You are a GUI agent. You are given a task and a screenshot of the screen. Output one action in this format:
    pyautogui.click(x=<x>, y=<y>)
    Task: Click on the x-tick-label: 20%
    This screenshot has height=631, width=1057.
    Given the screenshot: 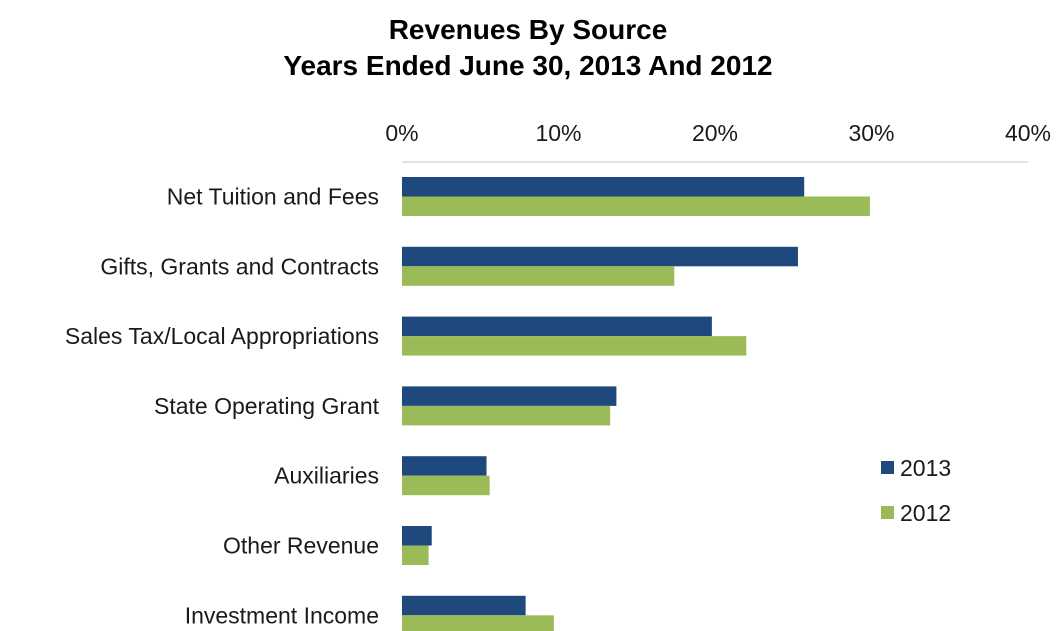 What is the action you would take?
    pyautogui.click(x=715, y=133)
    